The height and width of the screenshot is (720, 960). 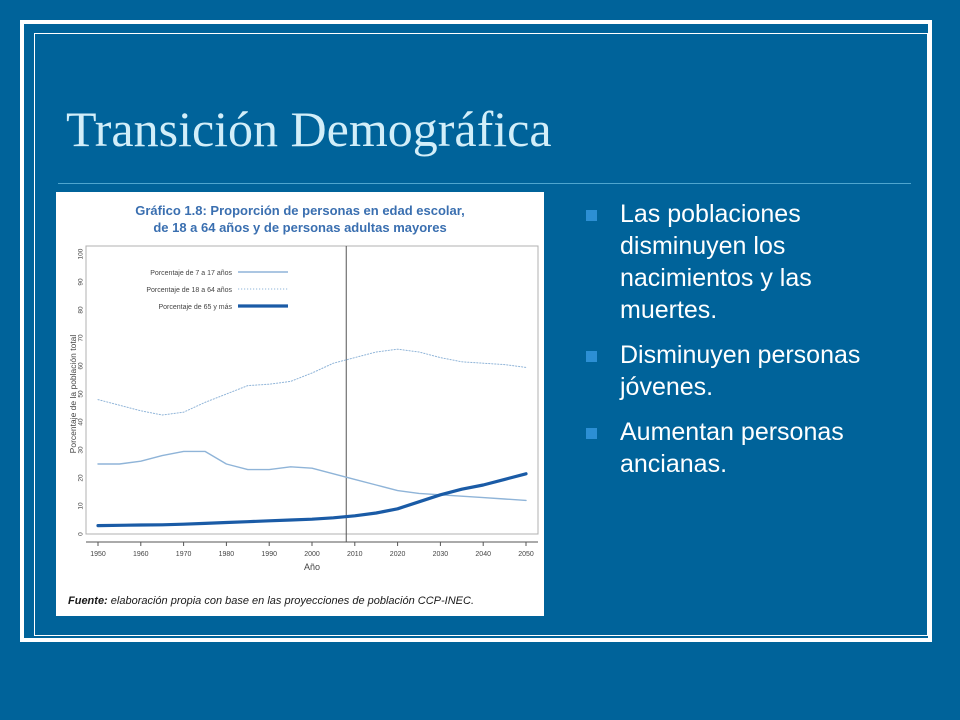 I want to click on y-tick-label: 40, so click(x=81, y=422).